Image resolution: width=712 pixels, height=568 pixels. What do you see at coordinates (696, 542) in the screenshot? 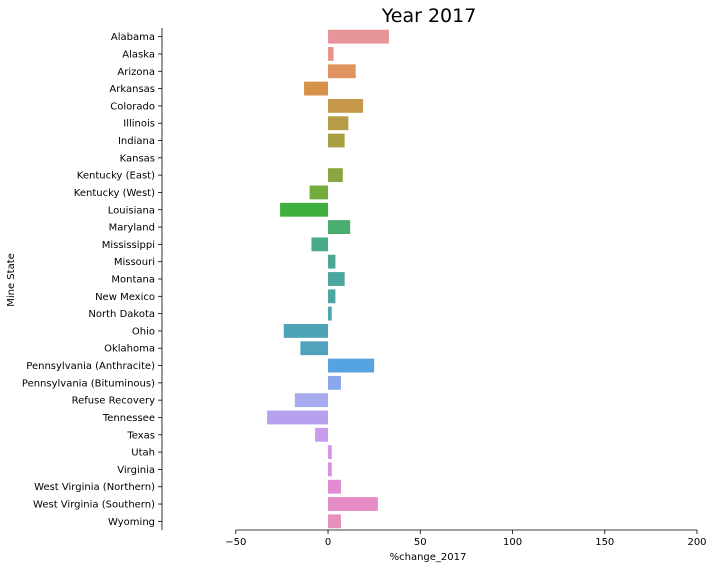
I see `x-tick-label: 200` at bounding box center [696, 542].